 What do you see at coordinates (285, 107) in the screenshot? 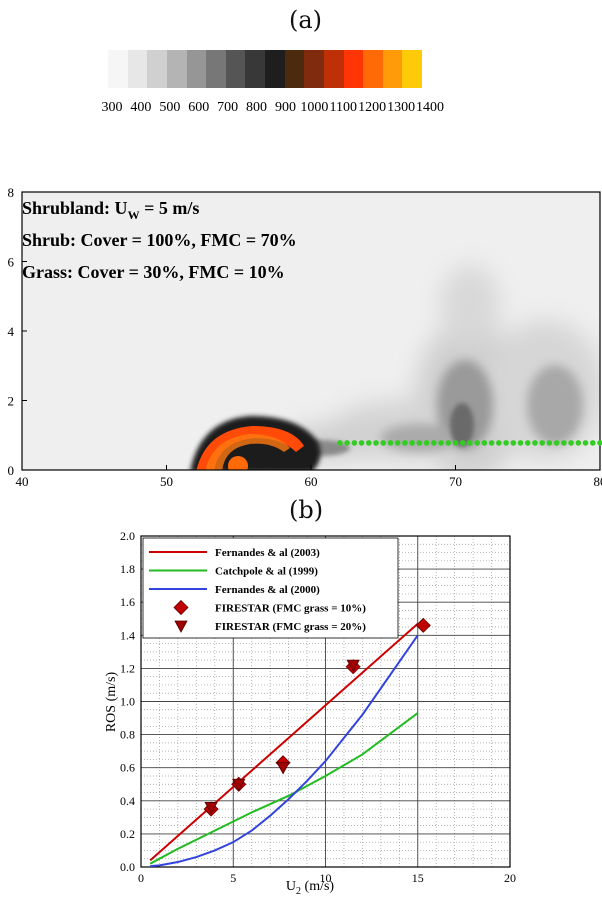
I see `colorbar-tick-label: 900` at bounding box center [285, 107].